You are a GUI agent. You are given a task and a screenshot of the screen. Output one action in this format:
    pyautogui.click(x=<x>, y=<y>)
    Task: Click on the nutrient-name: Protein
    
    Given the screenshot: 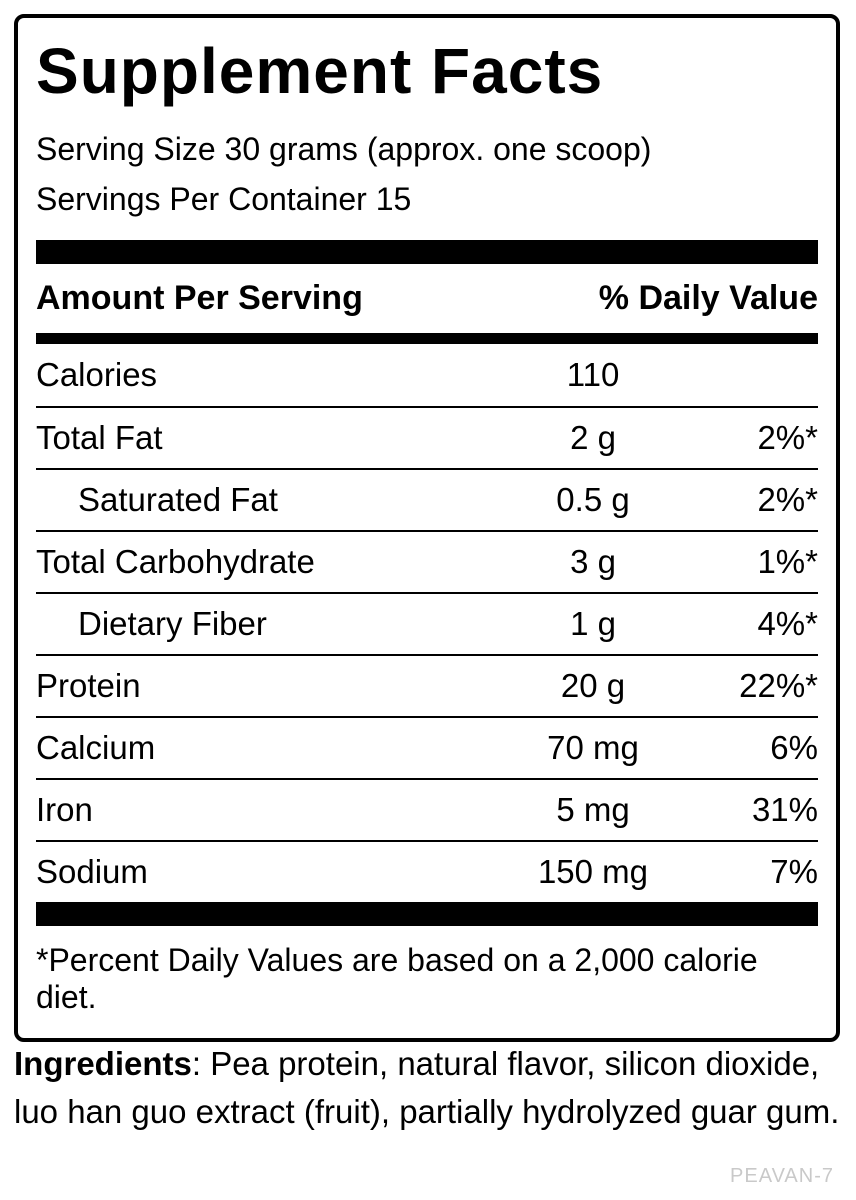 What is the action you would take?
    pyautogui.click(x=88, y=686)
    